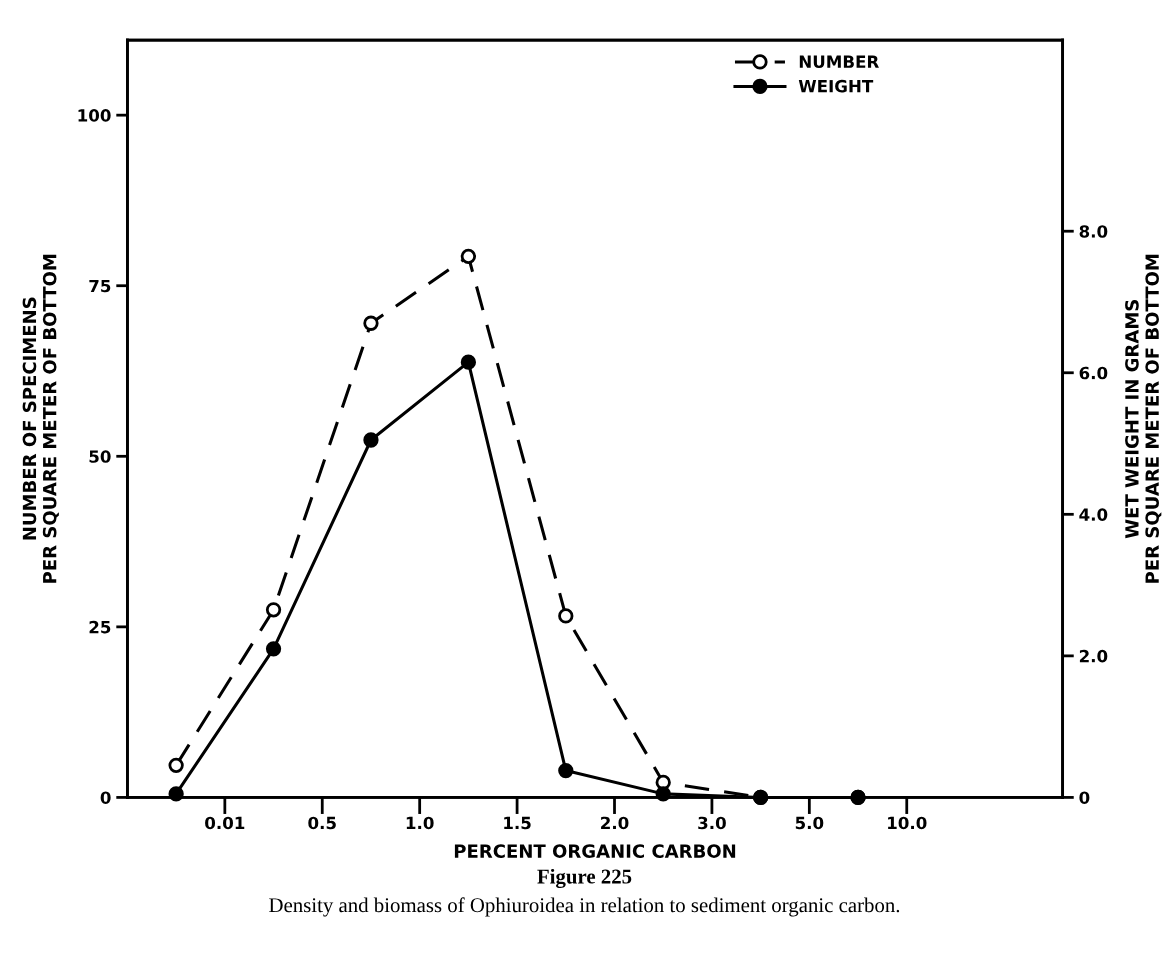  Describe the element at coordinates (615, 823) in the screenshot. I see `text: 2.0` at that location.